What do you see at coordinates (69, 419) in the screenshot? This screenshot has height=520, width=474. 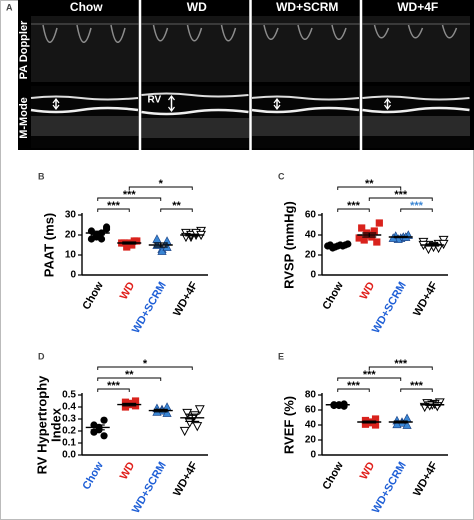 I see `y-tick-label: 0.3` at bounding box center [69, 419].